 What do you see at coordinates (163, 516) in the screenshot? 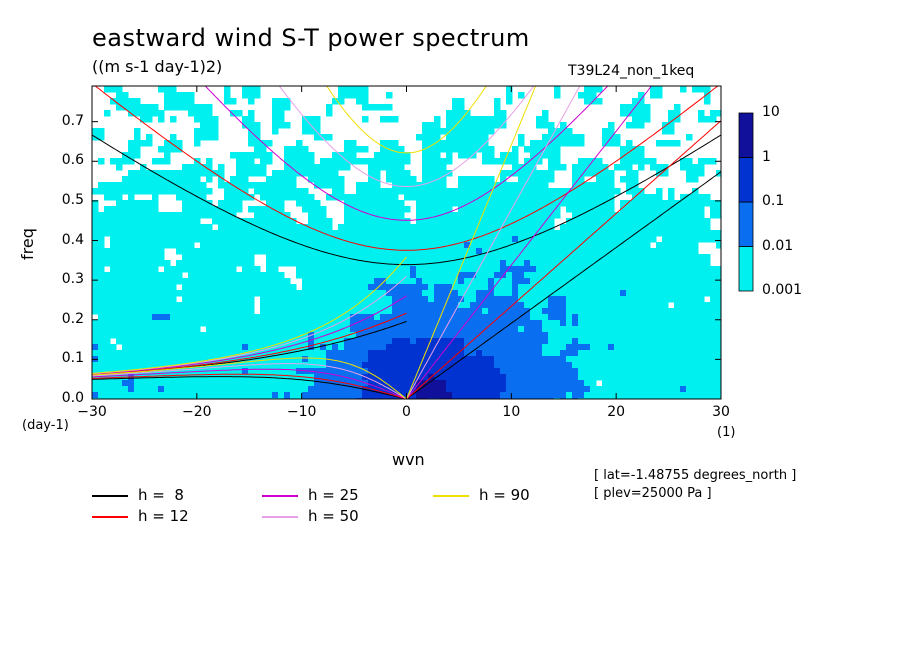
I see `legend-label: h = 12` at bounding box center [163, 516].